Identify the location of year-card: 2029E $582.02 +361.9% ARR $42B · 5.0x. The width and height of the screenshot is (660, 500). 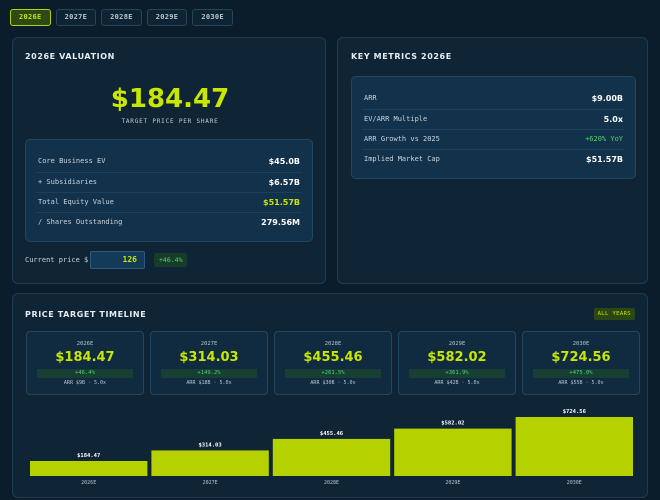
(457, 363).